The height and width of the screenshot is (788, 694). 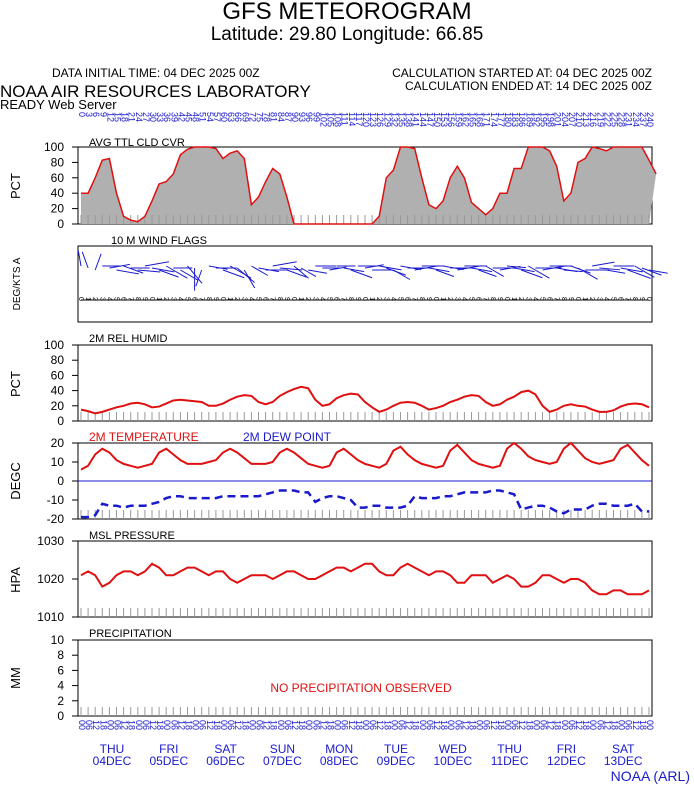 What do you see at coordinates (15, 186) in the screenshot?
I see `cloud-ylabel: PCT` at bounding box center [15, 186].